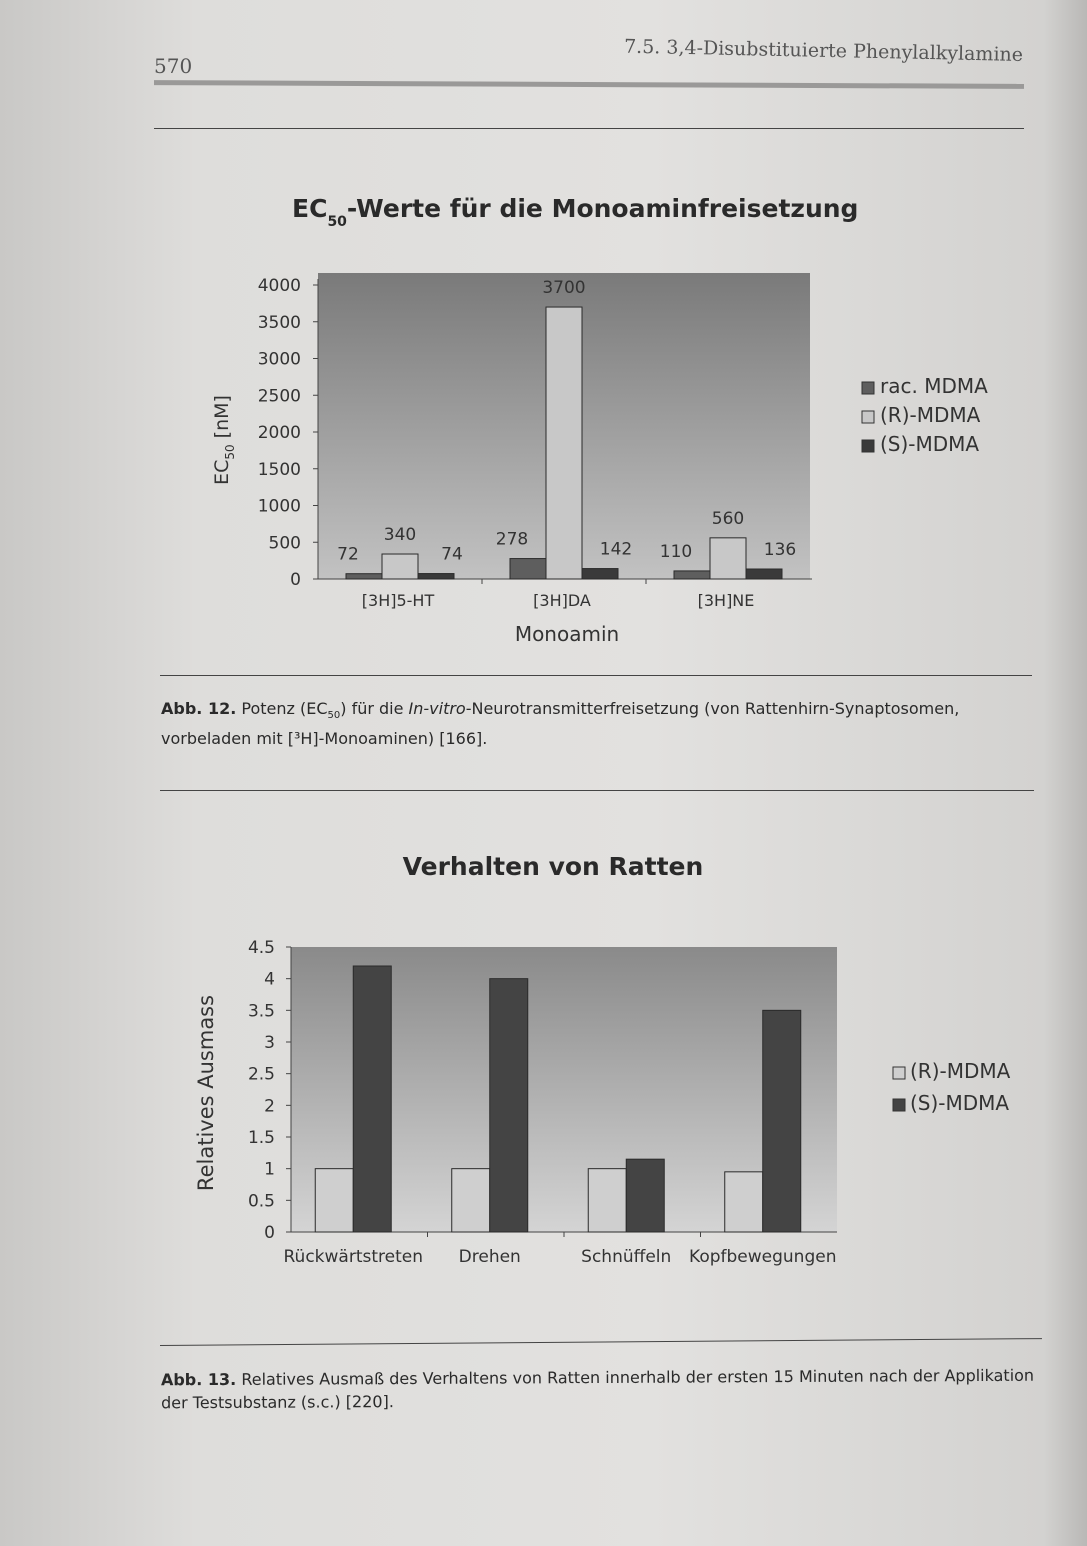  Describe the element at coordinates (490, 1257) in the screenshot. I see `x-tick-label: Drehen` at that location.